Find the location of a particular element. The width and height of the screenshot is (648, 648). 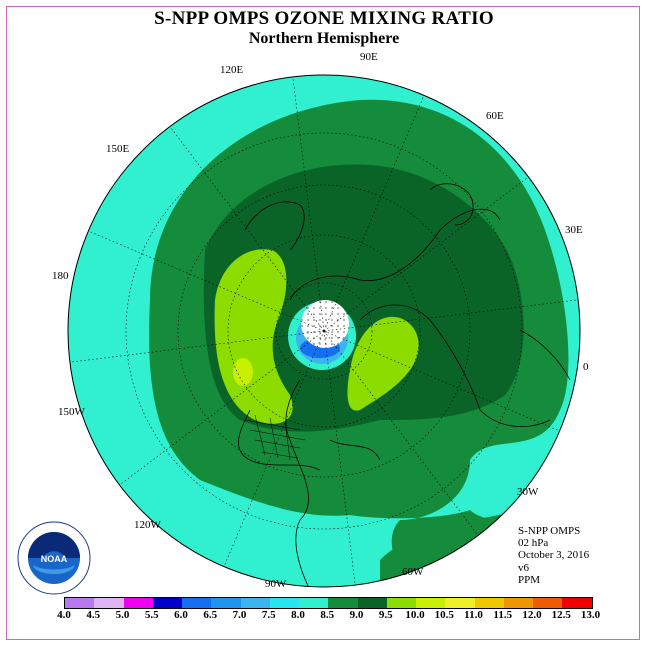

lon-label-120e: 120E is located at coordinates (232, 70).